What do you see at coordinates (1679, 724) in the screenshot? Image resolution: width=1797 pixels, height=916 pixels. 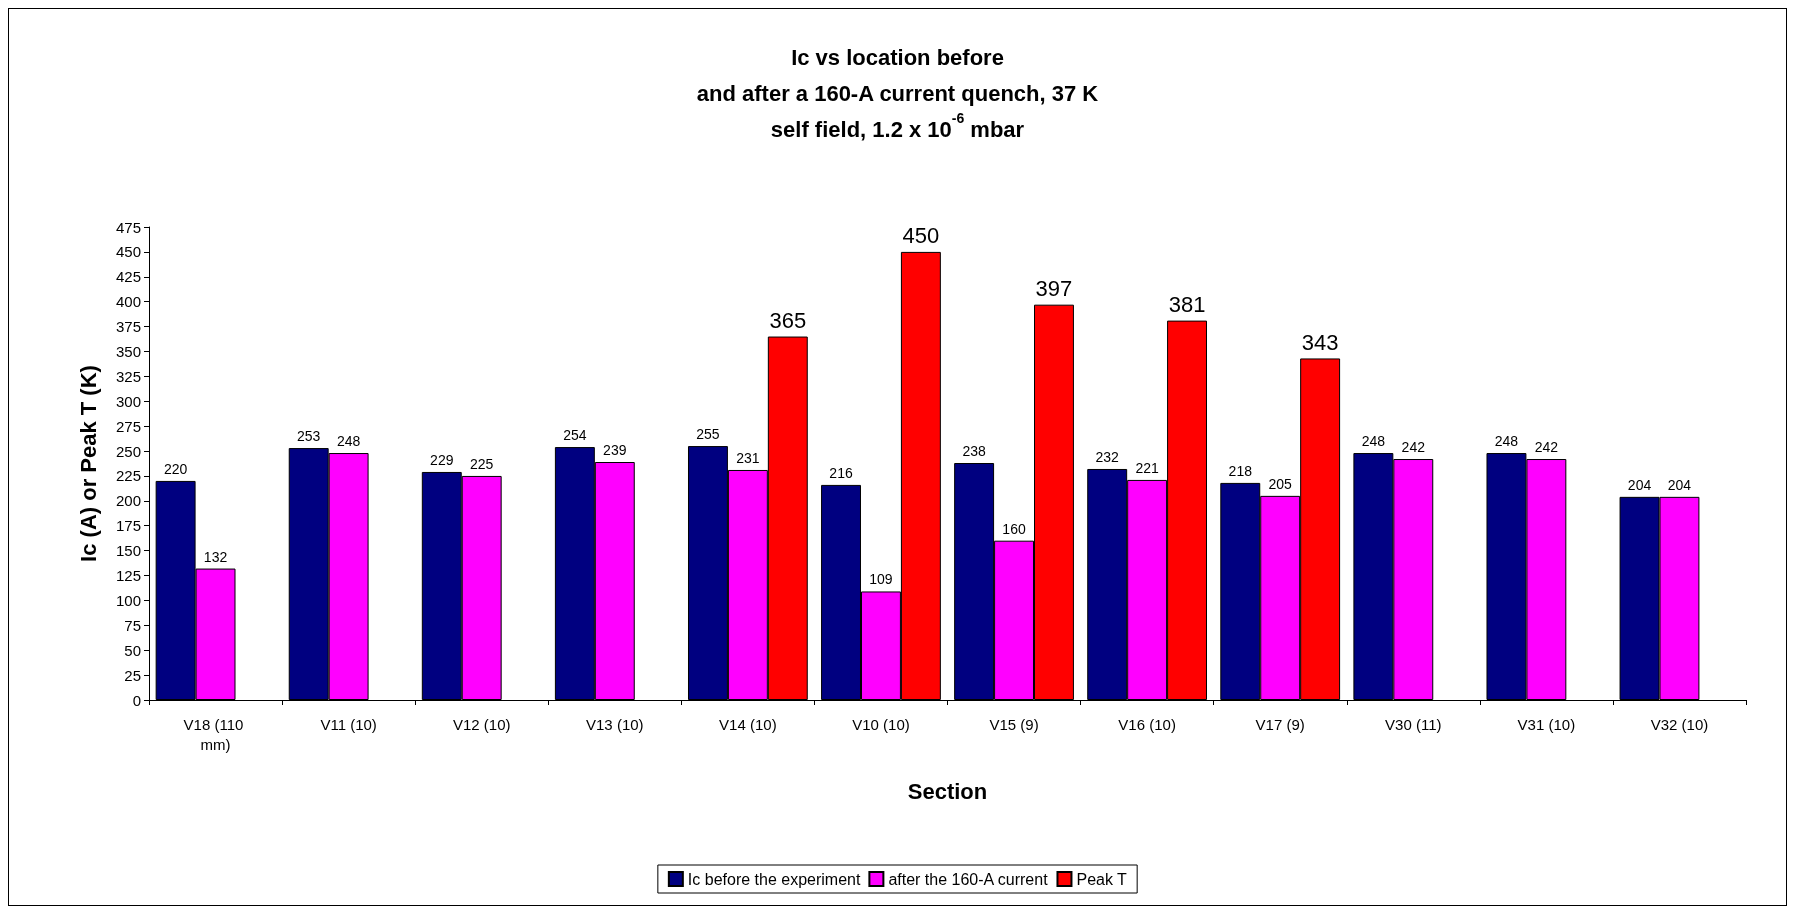 I see `x-tick-label: V32 (10)` at bounding box center [1679, 724].